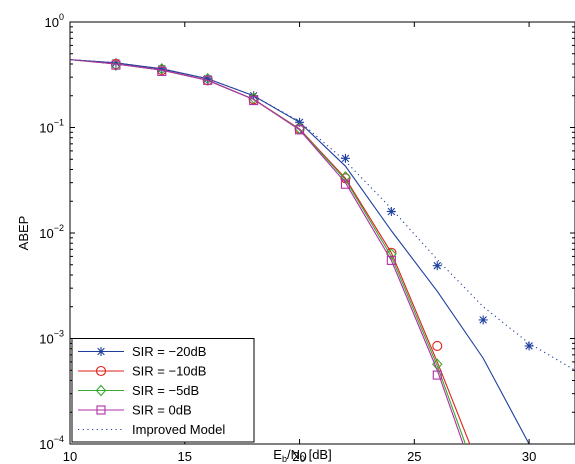 This screenshot has height=464, width=575. Describe the element at coordinates (178, 429) in the screenshot. I see `legend-label: Improved Model` at that location.